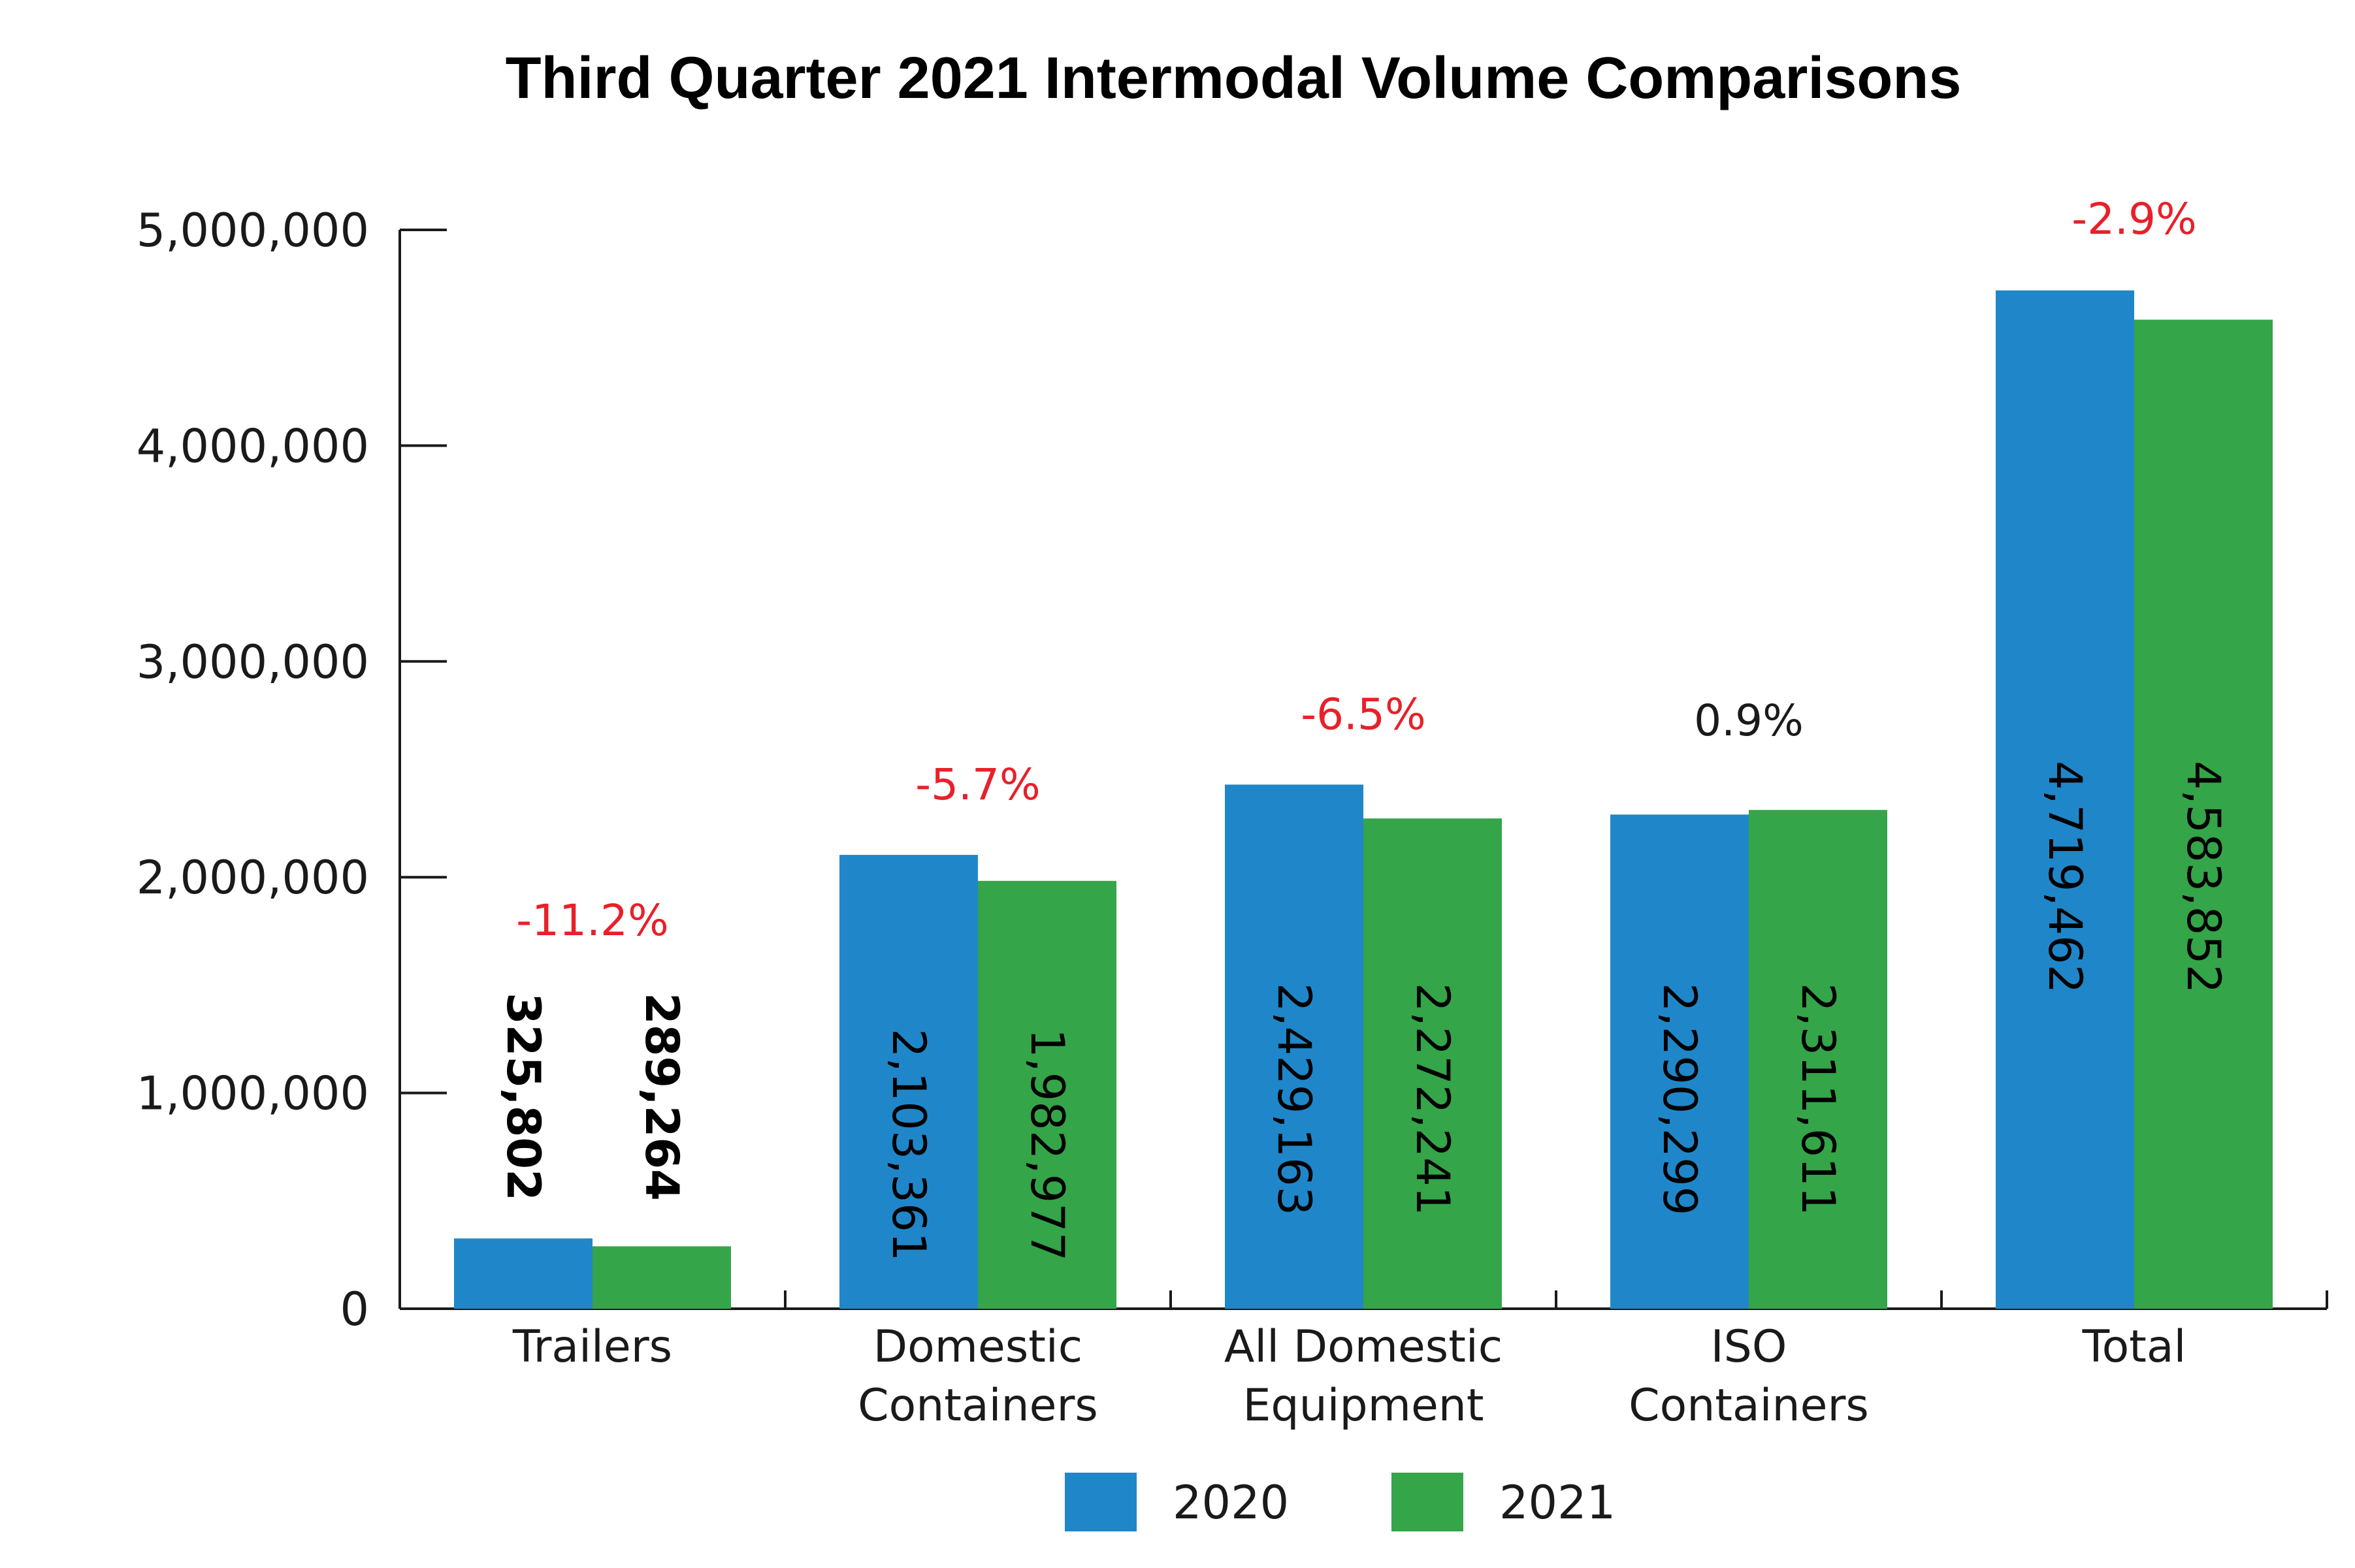 This screenshot has width=2355, height=1568. What do you see at coordinates (1364, 714) in the screenshot?
I see `change-label: -6.5%` at bounding box center [1364, 714].